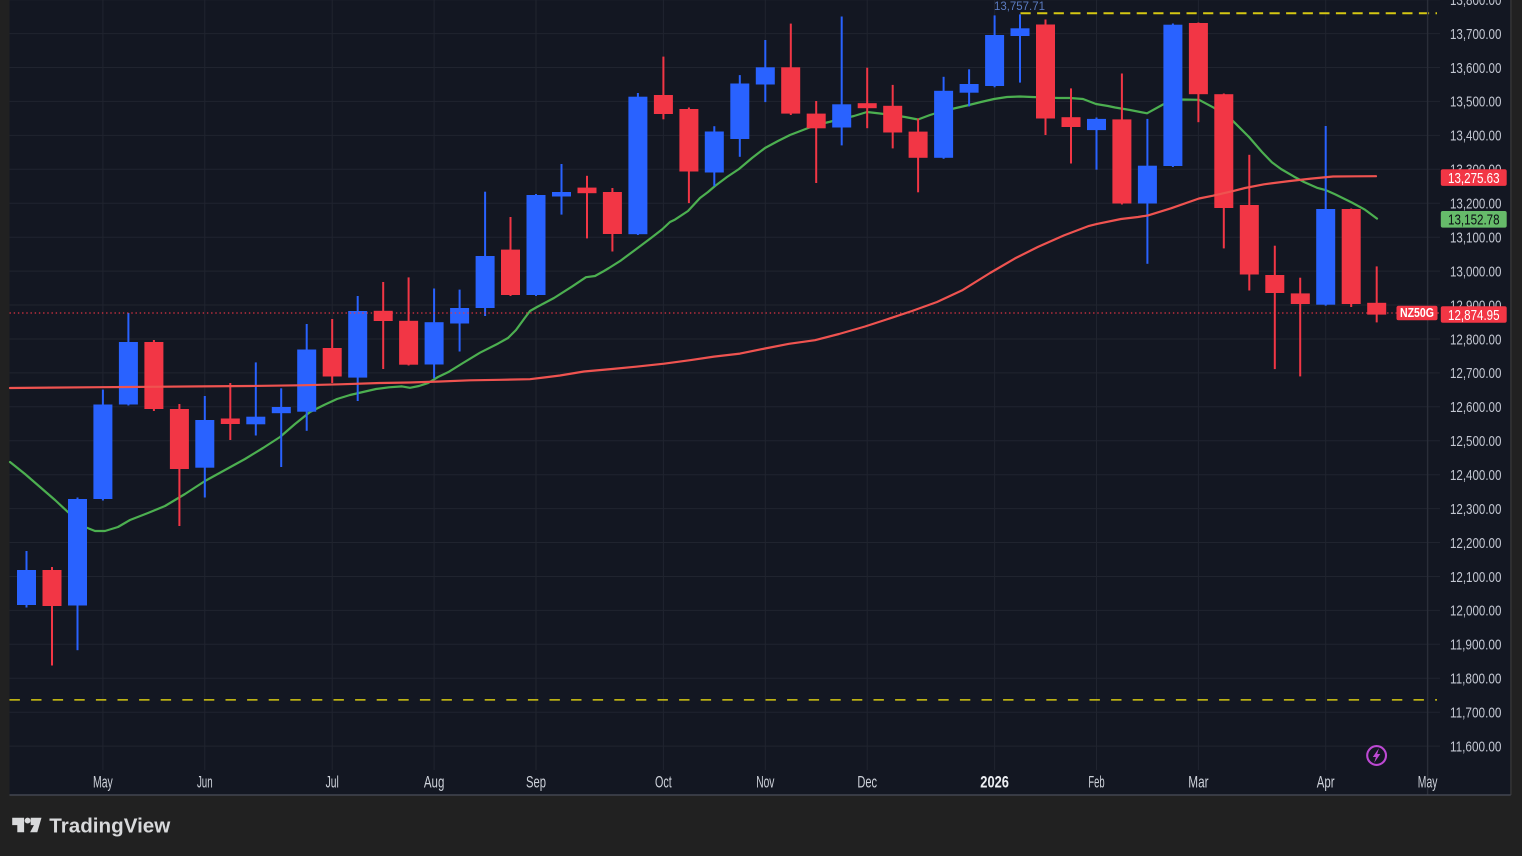  What do you see at coordinates (1476, 645) in the screenshot?
I see `svg-text: 11,900.00` at bounding box center [1476, 645].